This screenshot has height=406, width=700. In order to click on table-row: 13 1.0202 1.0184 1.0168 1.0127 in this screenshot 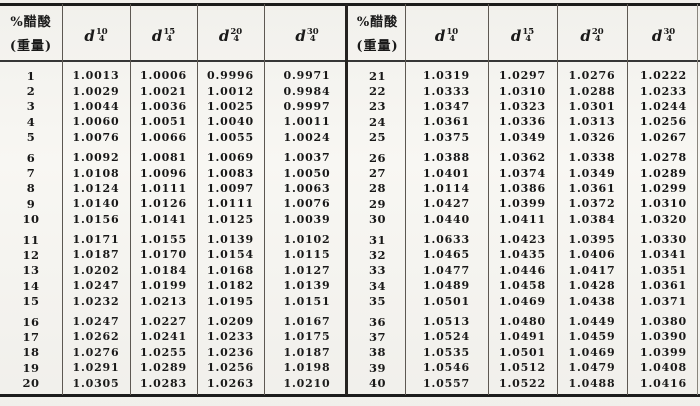, I will do `click(175, 270)`.